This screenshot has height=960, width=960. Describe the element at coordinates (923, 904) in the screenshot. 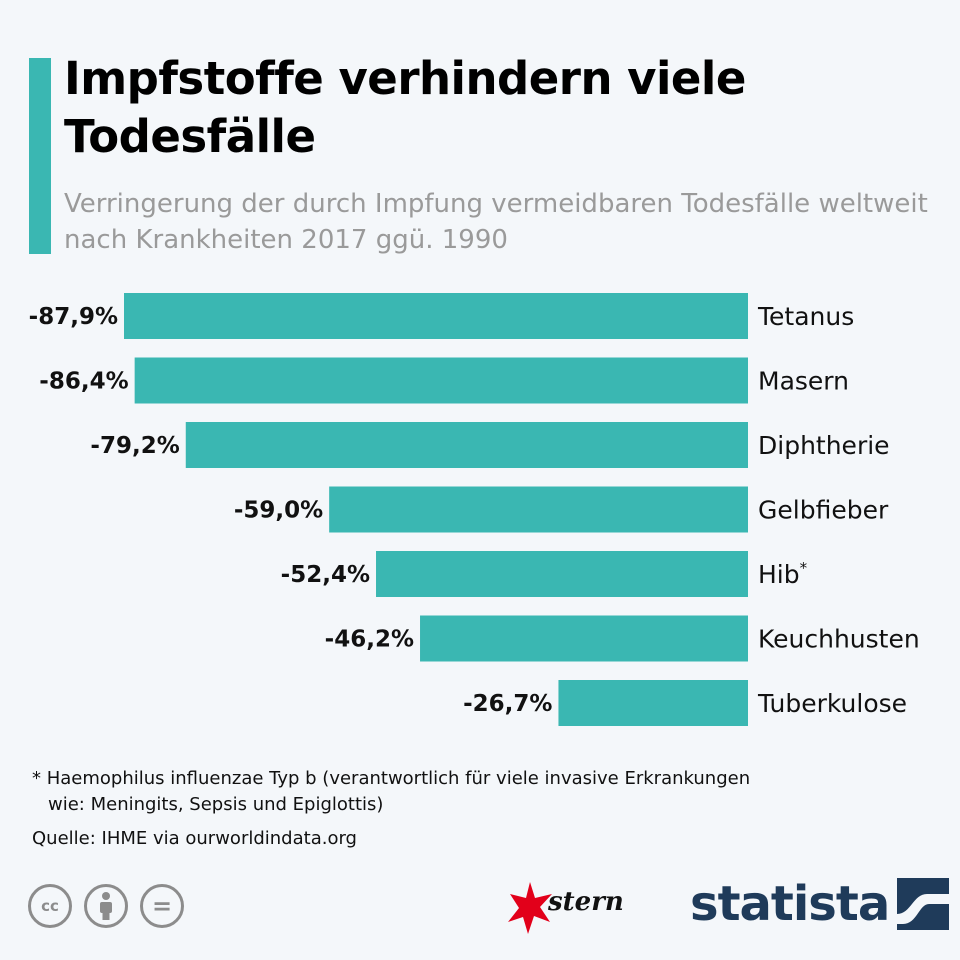

I see `statista-icon` at that location.